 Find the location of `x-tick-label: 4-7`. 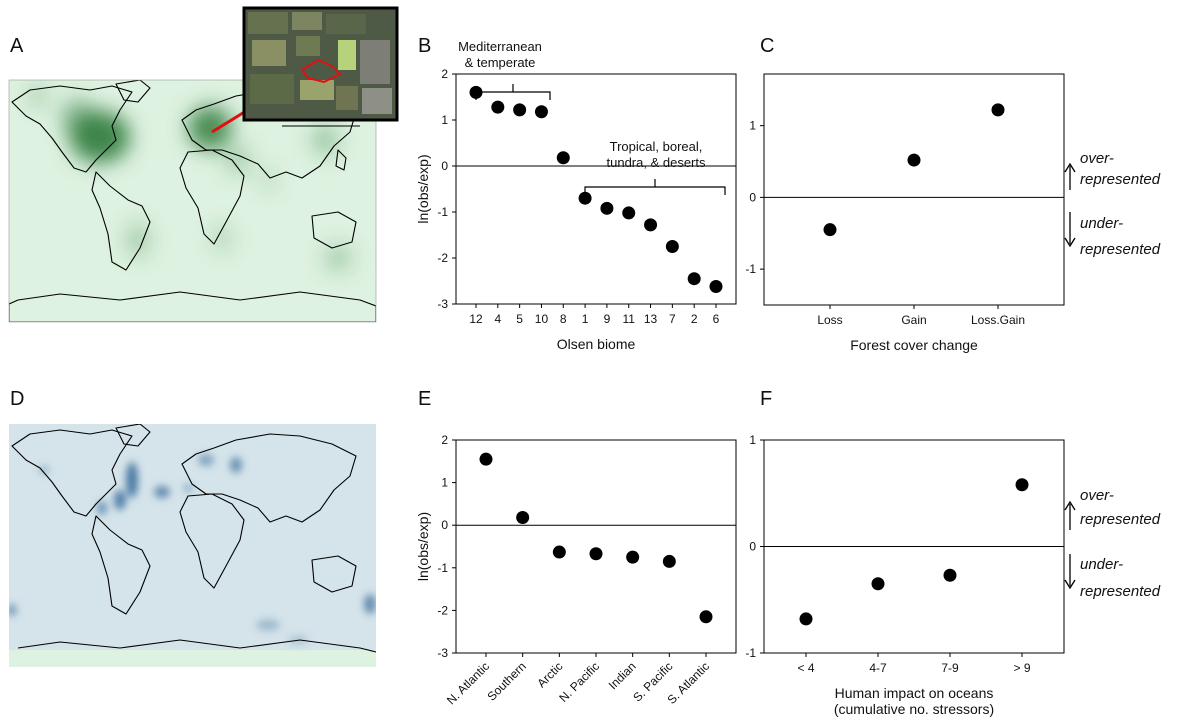

x-tick-label: 4-7 is located at coordinates (878, 668).